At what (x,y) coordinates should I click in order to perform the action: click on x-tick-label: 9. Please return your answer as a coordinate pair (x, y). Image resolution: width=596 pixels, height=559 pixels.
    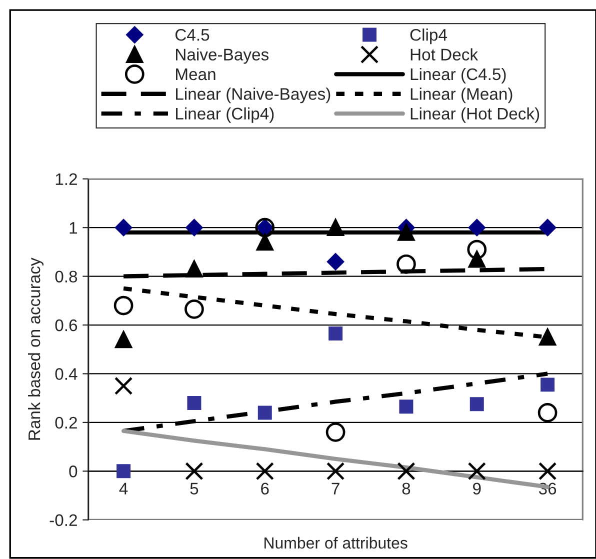
    Looking at the image, I should click on (477, 488).